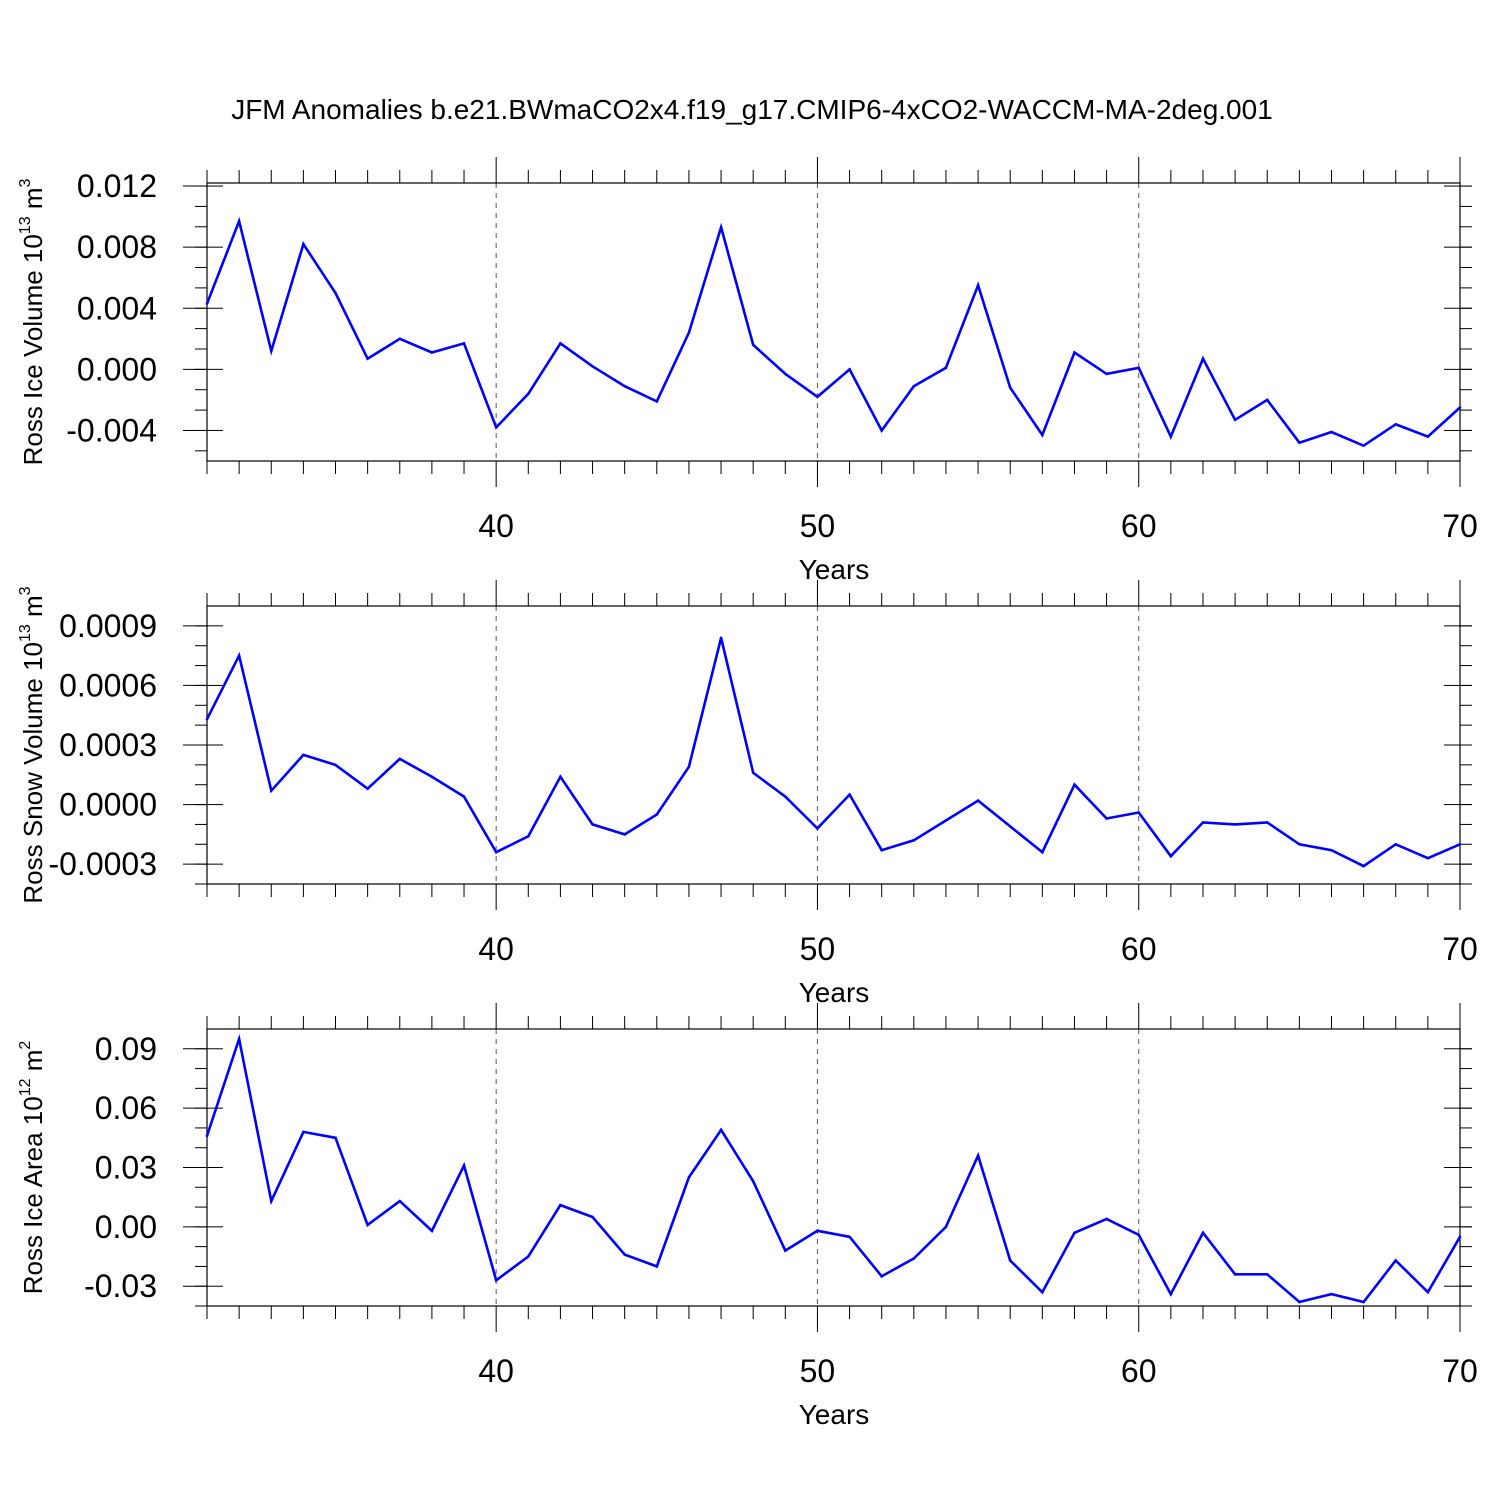  What do you see at coordinates (32, 744) in the screenshot?
I see `y-axis-label: Ross Snow Volume 1013 m3` at bounding box center [32, 744].